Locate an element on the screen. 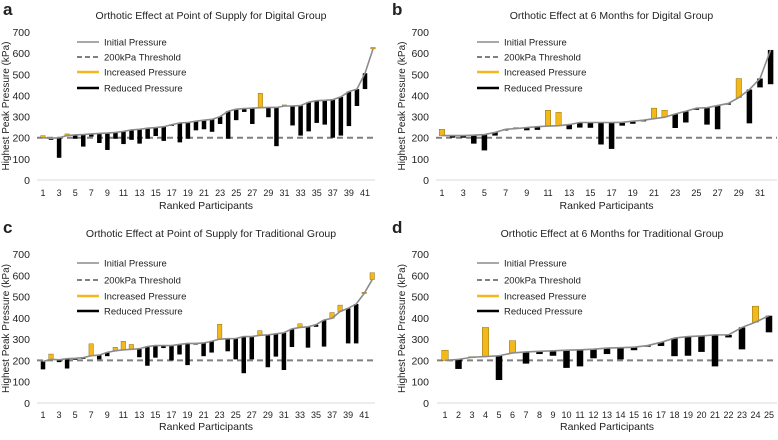  x-tick-label: 2 is located at coordinates (458, 415).